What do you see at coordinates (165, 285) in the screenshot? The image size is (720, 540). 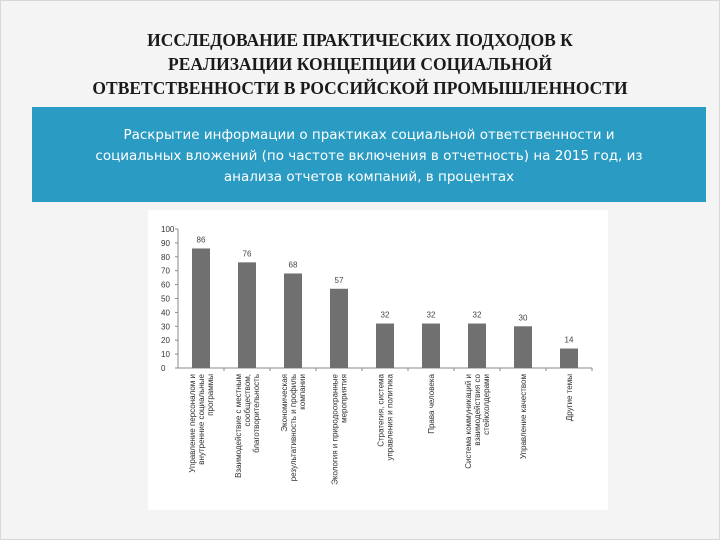 I see `y-tick-label: 60` at bounding box center [165, 285].